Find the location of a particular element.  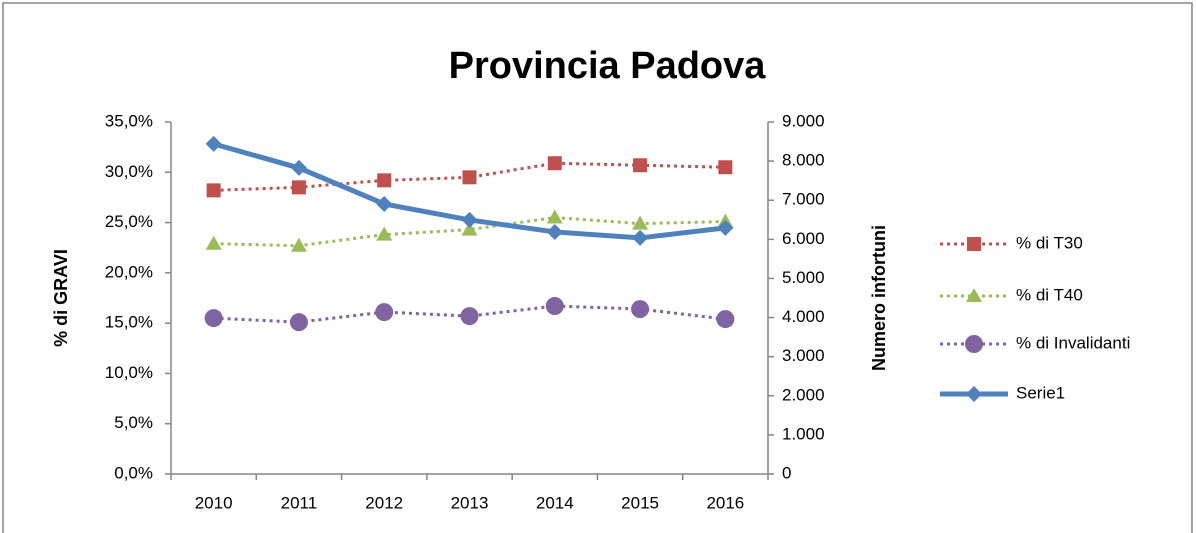

y2-tick-label: 5.000 is located at coordinates (803, 277).